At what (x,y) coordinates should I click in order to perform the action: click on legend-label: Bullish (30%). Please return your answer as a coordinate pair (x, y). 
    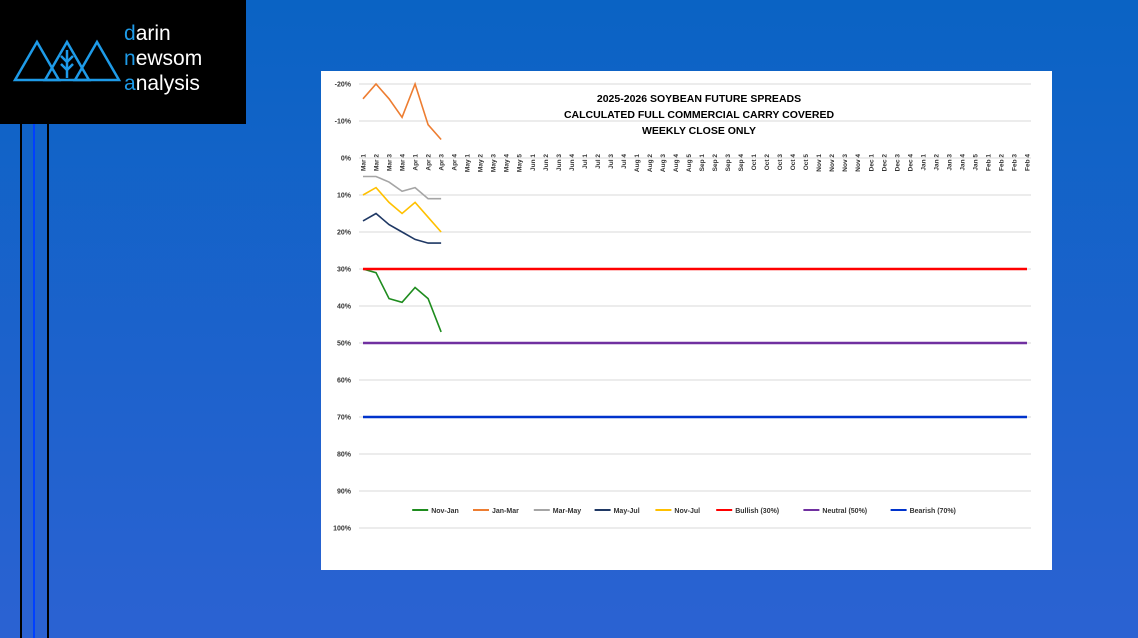
    Looking at the image, I should click on (757, 511).